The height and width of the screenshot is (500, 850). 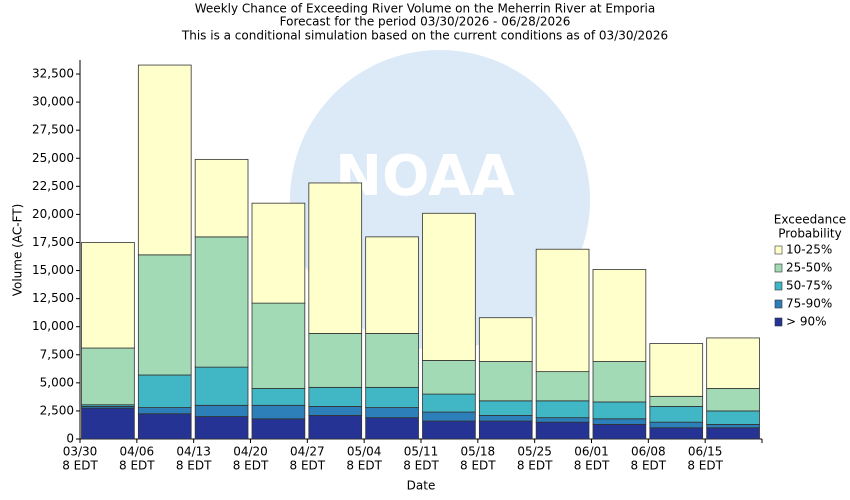 I want to click on x-tick-label: 04/13, so click(x=193, y=452).